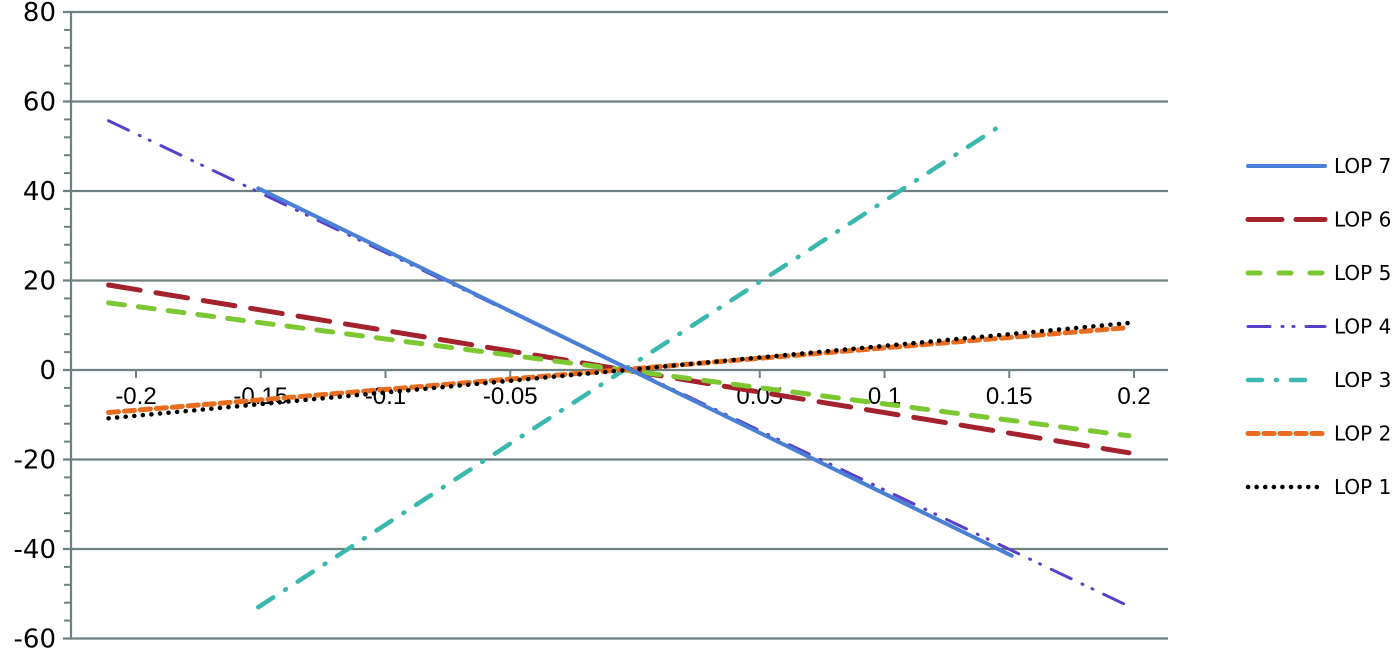 This screenshot has width=1400, height=653. I want to click on legend-label: LOP 7, so click(1362, 166).